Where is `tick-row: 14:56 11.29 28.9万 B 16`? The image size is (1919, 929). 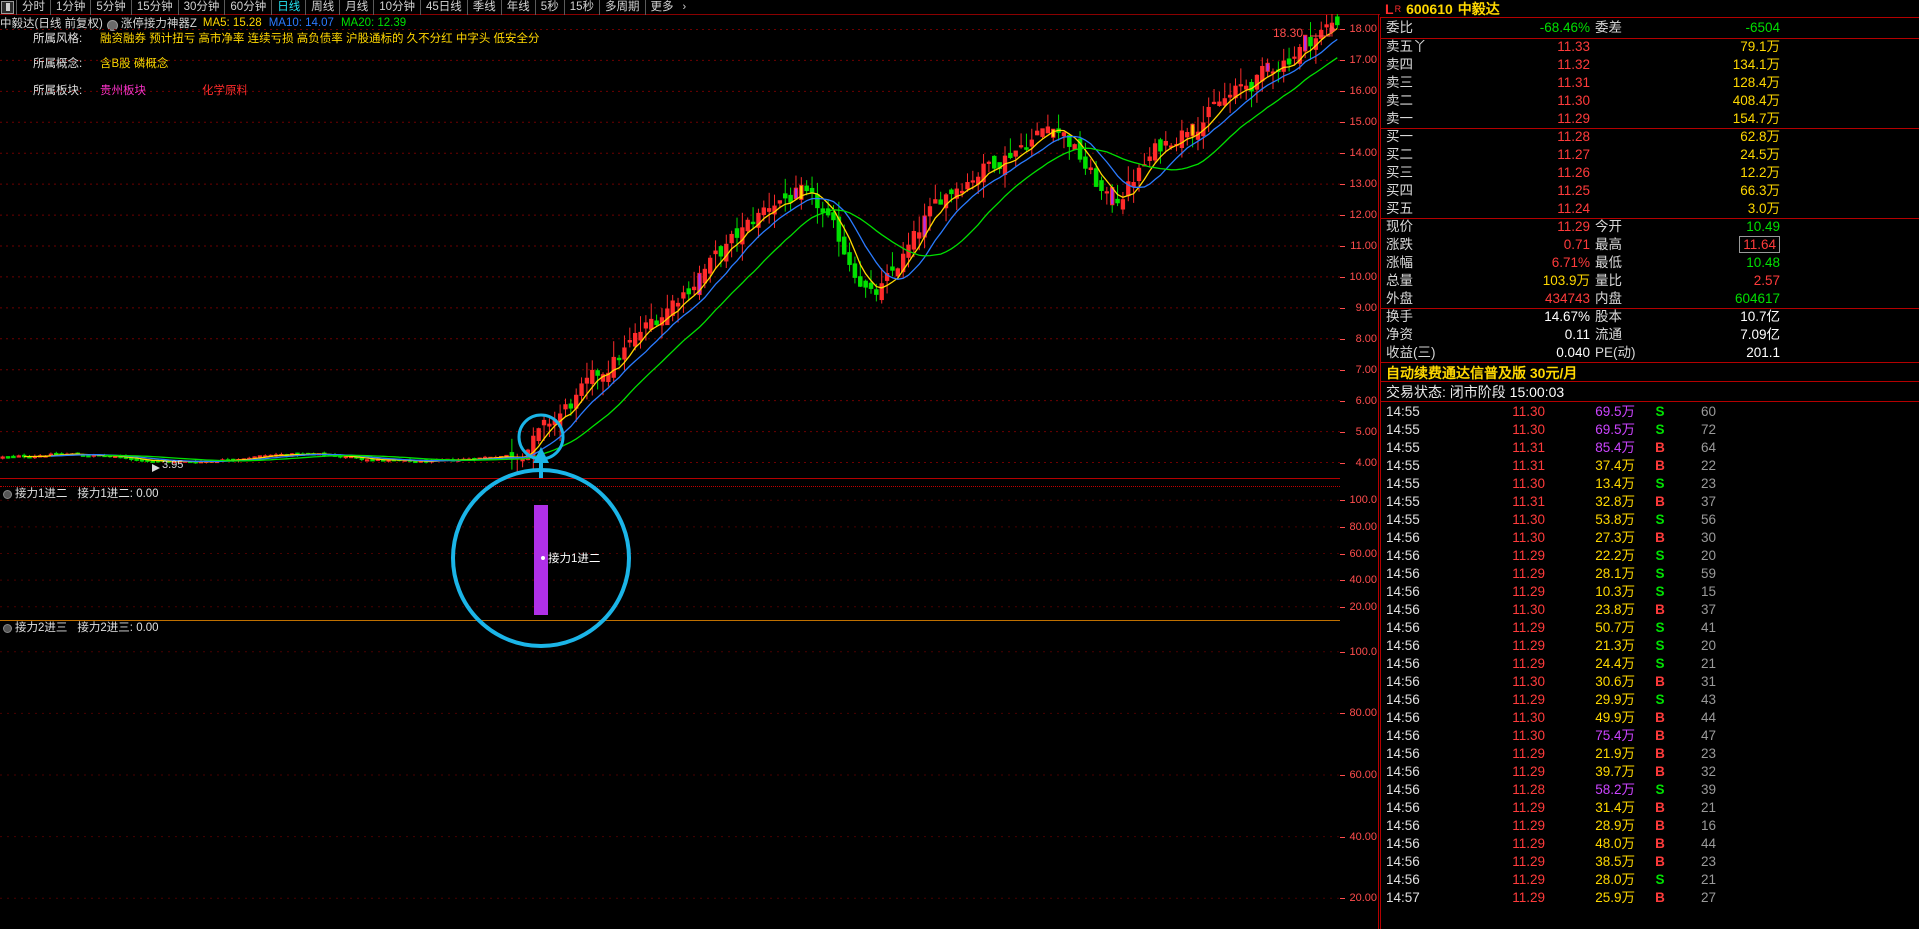 tick-row: 14:56 11.29 28.9万 B 16 is located at coordinates (1649, 826).